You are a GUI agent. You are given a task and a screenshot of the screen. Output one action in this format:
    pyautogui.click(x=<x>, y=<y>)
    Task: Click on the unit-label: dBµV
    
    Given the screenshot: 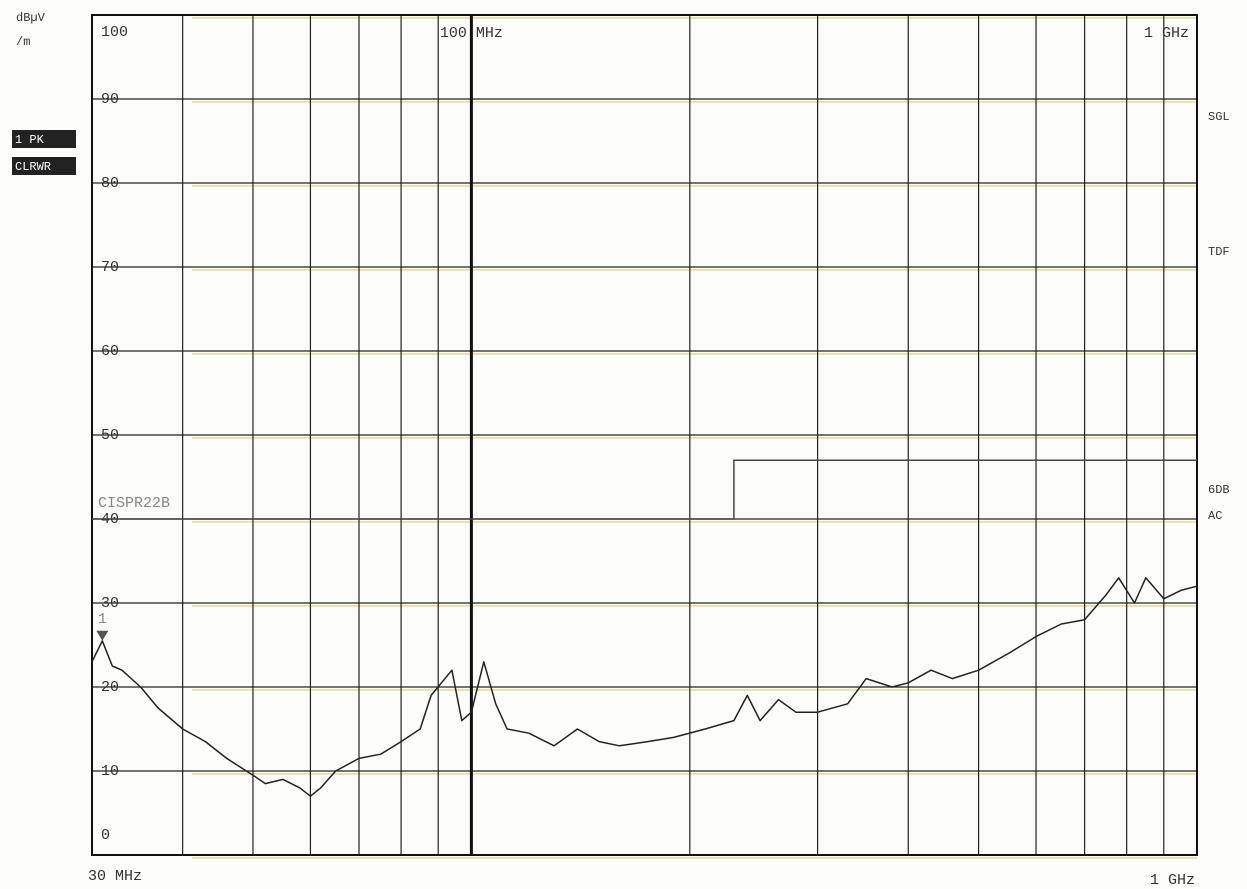 What is the action you would take?
    pyautogui.click(x=31, y=18)
    